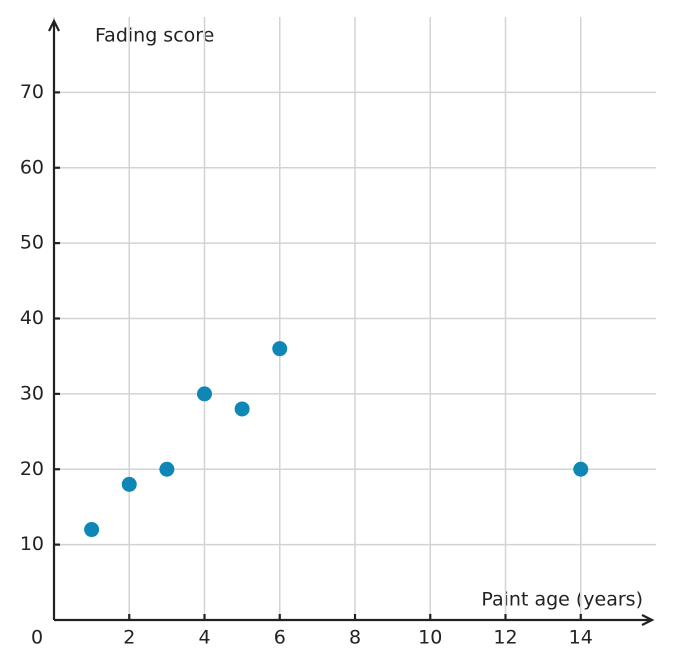 The height and width of the screenshot is (668, 674). What do you see at coordinates (204, 638) in the screenshot?
I see `x-tick-label: 4` at bounding box center [204, 638].